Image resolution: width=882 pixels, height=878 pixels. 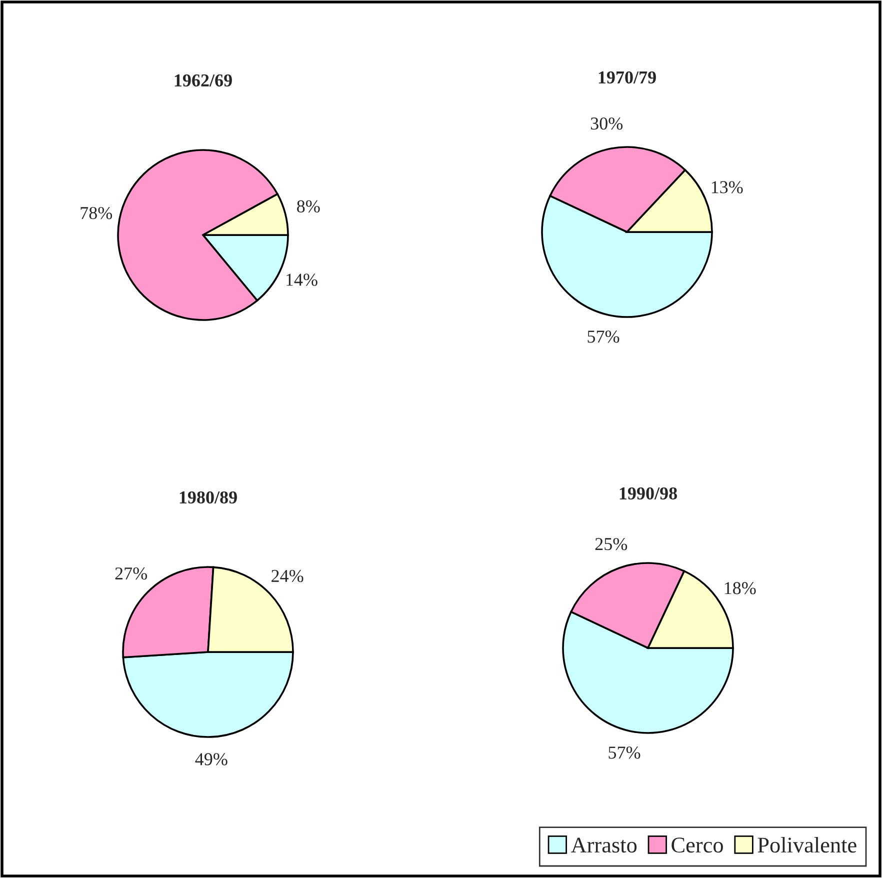 What do you see at coordinates (807, 844) in the screenshot?
I see `legend-label: Polivalente` at bounding box center [807, 844].